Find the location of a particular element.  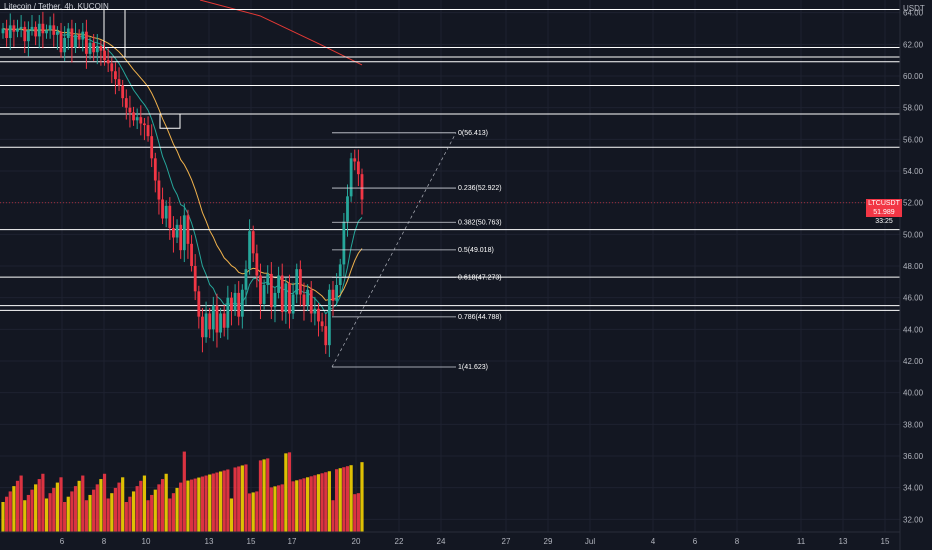

price-tick-label: 40.00 is located at coordinates (913, 393).